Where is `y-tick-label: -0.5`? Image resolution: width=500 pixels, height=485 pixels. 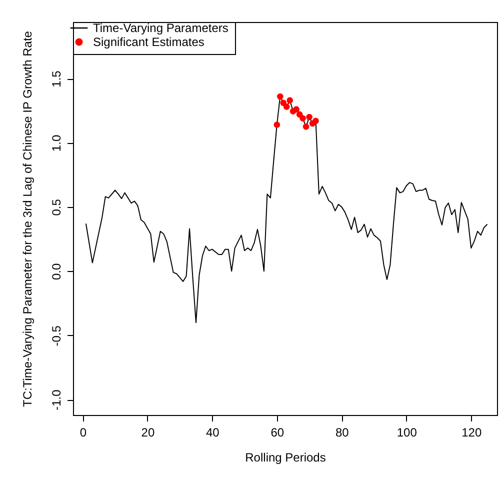
y-tick-label: -0.5 is located at coordinates (57, 335).